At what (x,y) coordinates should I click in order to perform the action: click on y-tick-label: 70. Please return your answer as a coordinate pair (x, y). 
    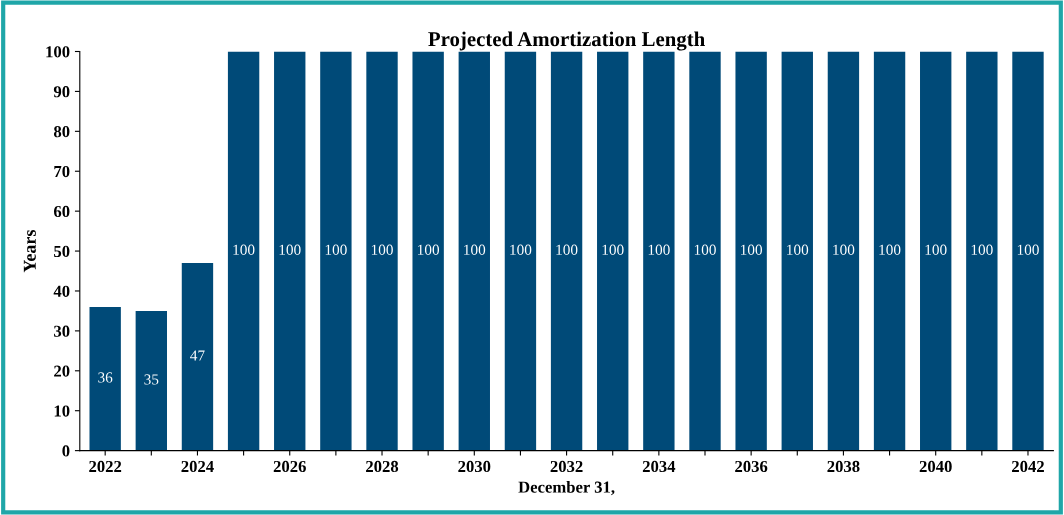
    Looking at the image, I should click on (62, 171).